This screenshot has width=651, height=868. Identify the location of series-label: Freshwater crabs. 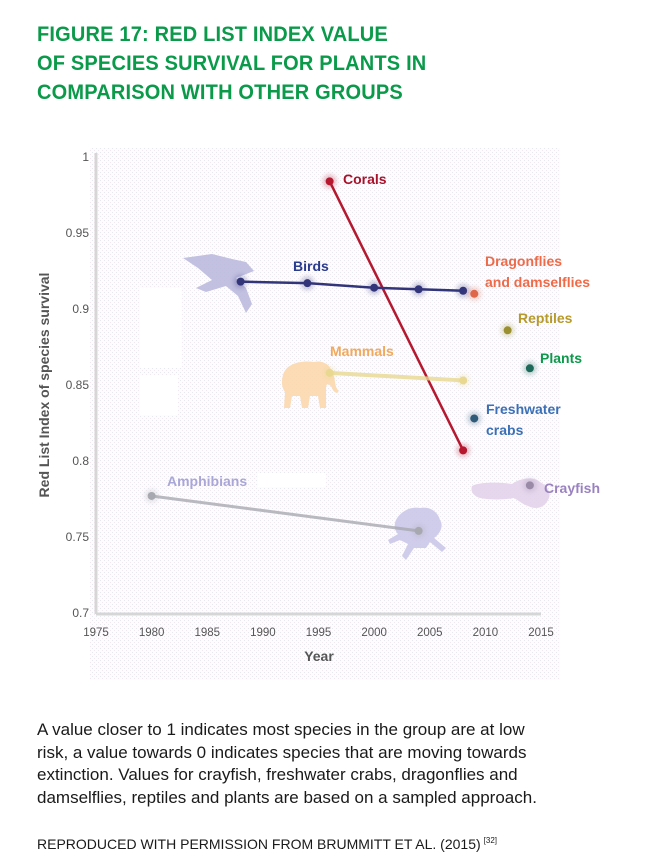
(523, 419).